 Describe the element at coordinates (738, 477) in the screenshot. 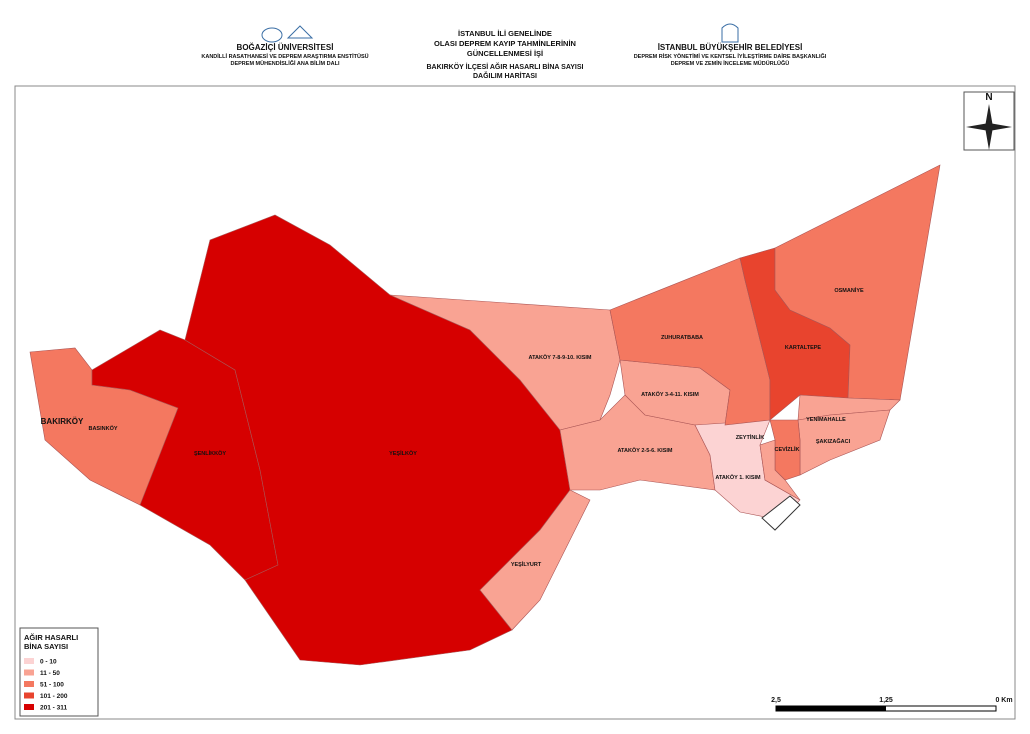

I see `district-label: ATAKÖY 1. KISIM` at that location.